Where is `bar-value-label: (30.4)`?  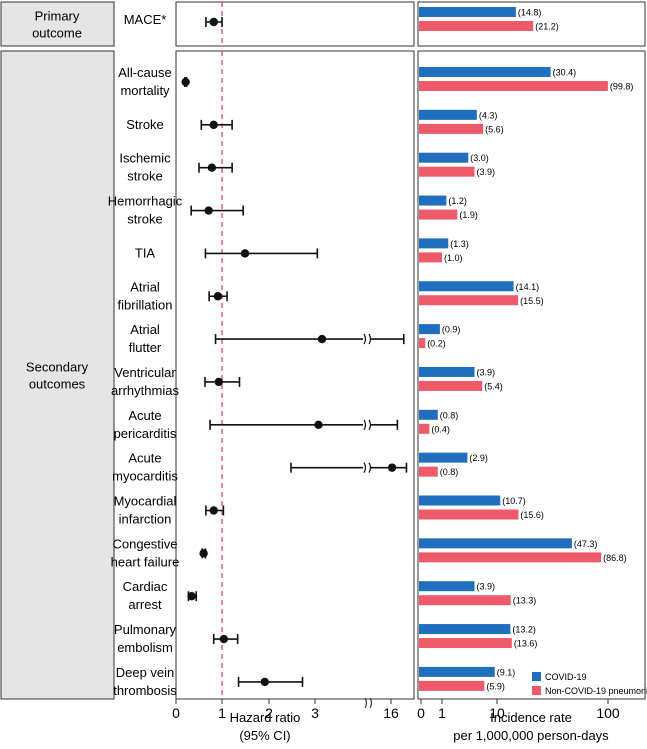
bar-value-label: (30.4) is located at coordinates (565, 73).